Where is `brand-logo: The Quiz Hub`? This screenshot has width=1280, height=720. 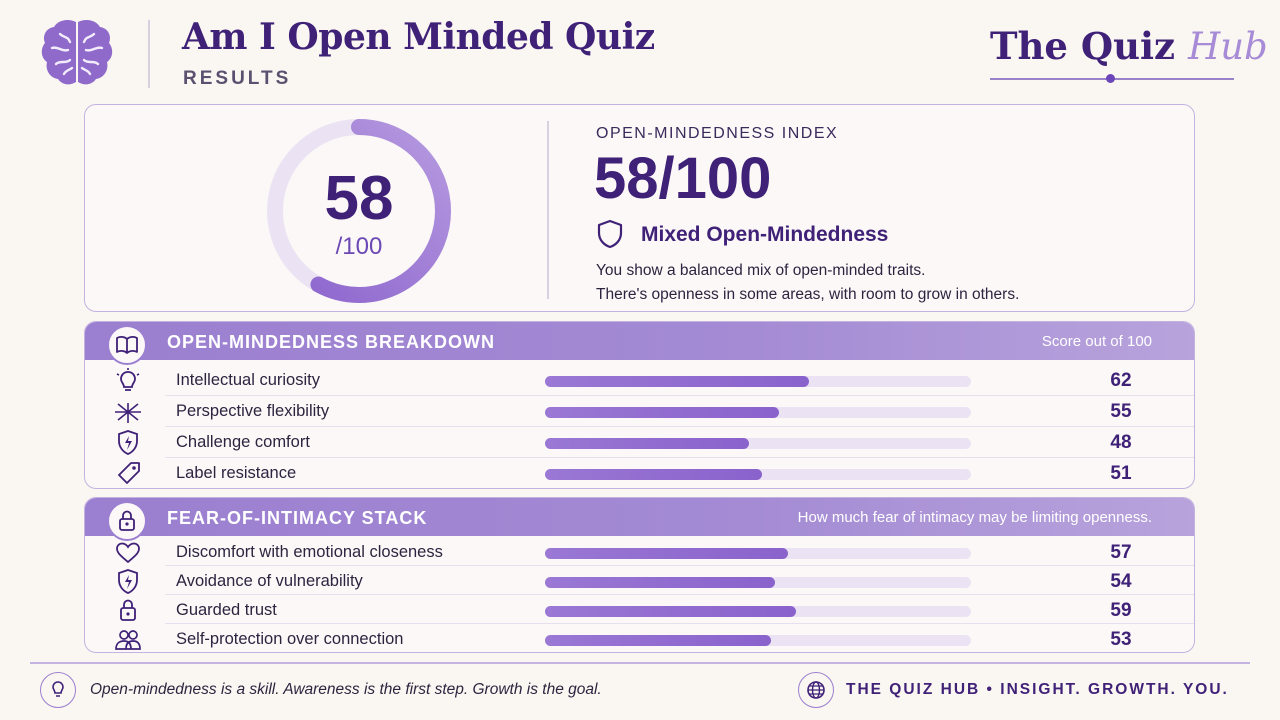 brand-logo: The Quiz Hub is located at coordinates (1129, 59).